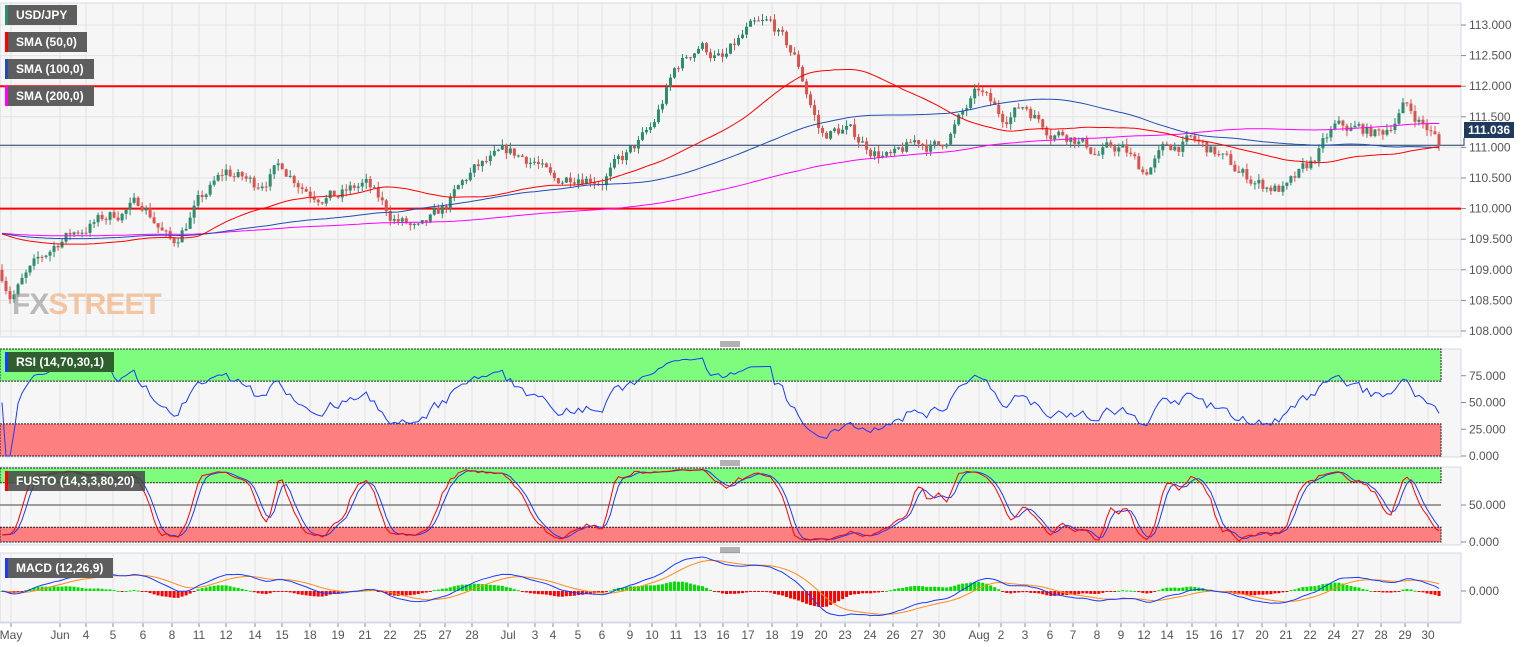 Image resolution: width=1531 pixels, height=647 pixels. What do you see at coordinates (172, 635) in the screenshot?
I see `x-tick-label: 8` at bounding box center [172, 635].